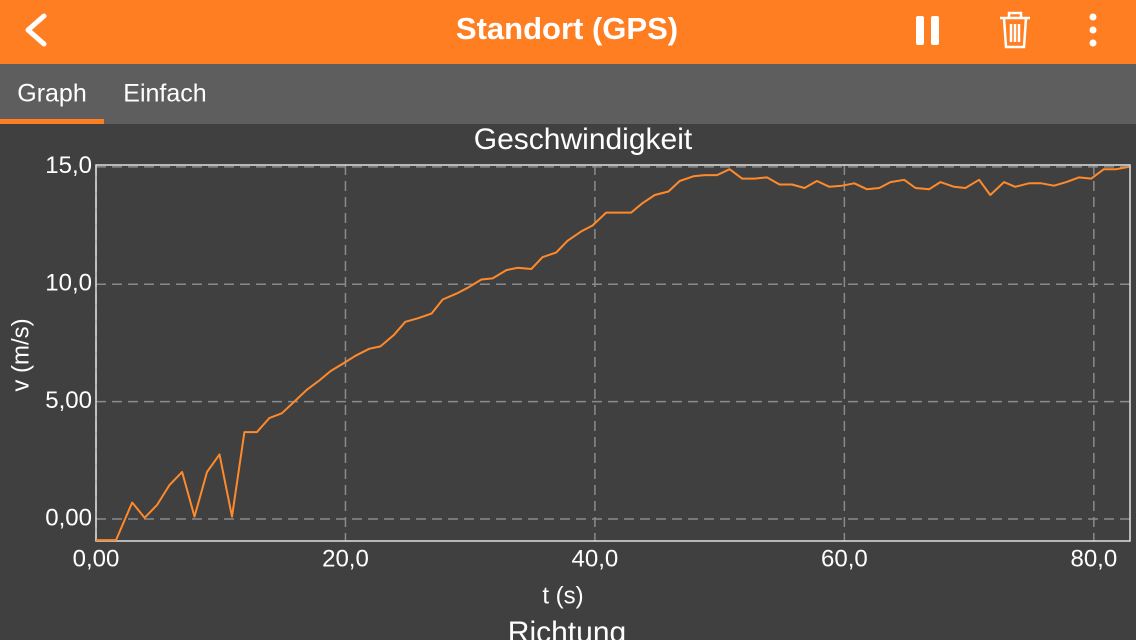 This screenshot has height=640, width=1136. I want to click on x-tick-label: 0,00, so click(96, 558).